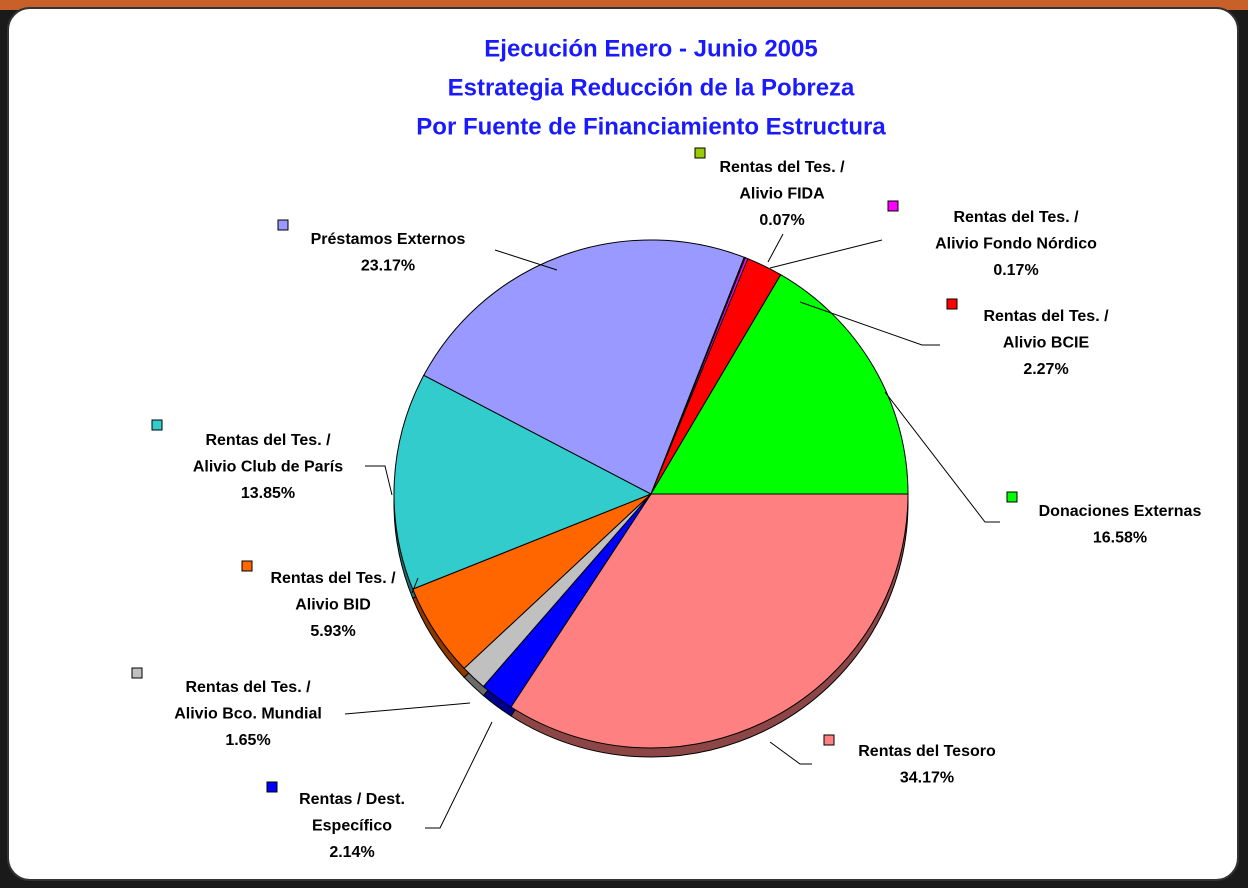 This screenshot has height=888, width=1248. Describe the element at coordinates (1015, 270) in the screenshot. I see `value-label: 0.17%` at that location.